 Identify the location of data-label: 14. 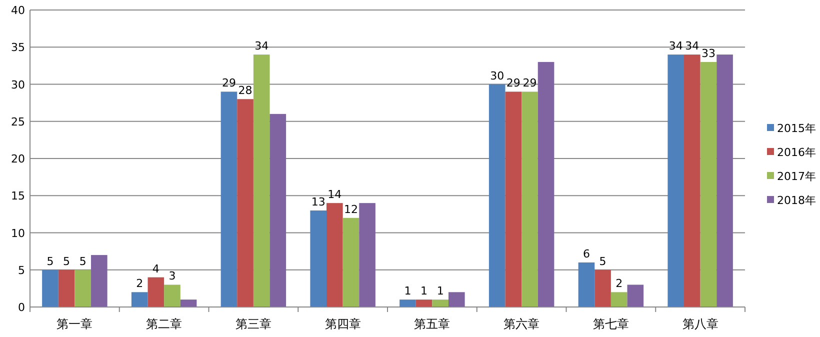
(335, 195).